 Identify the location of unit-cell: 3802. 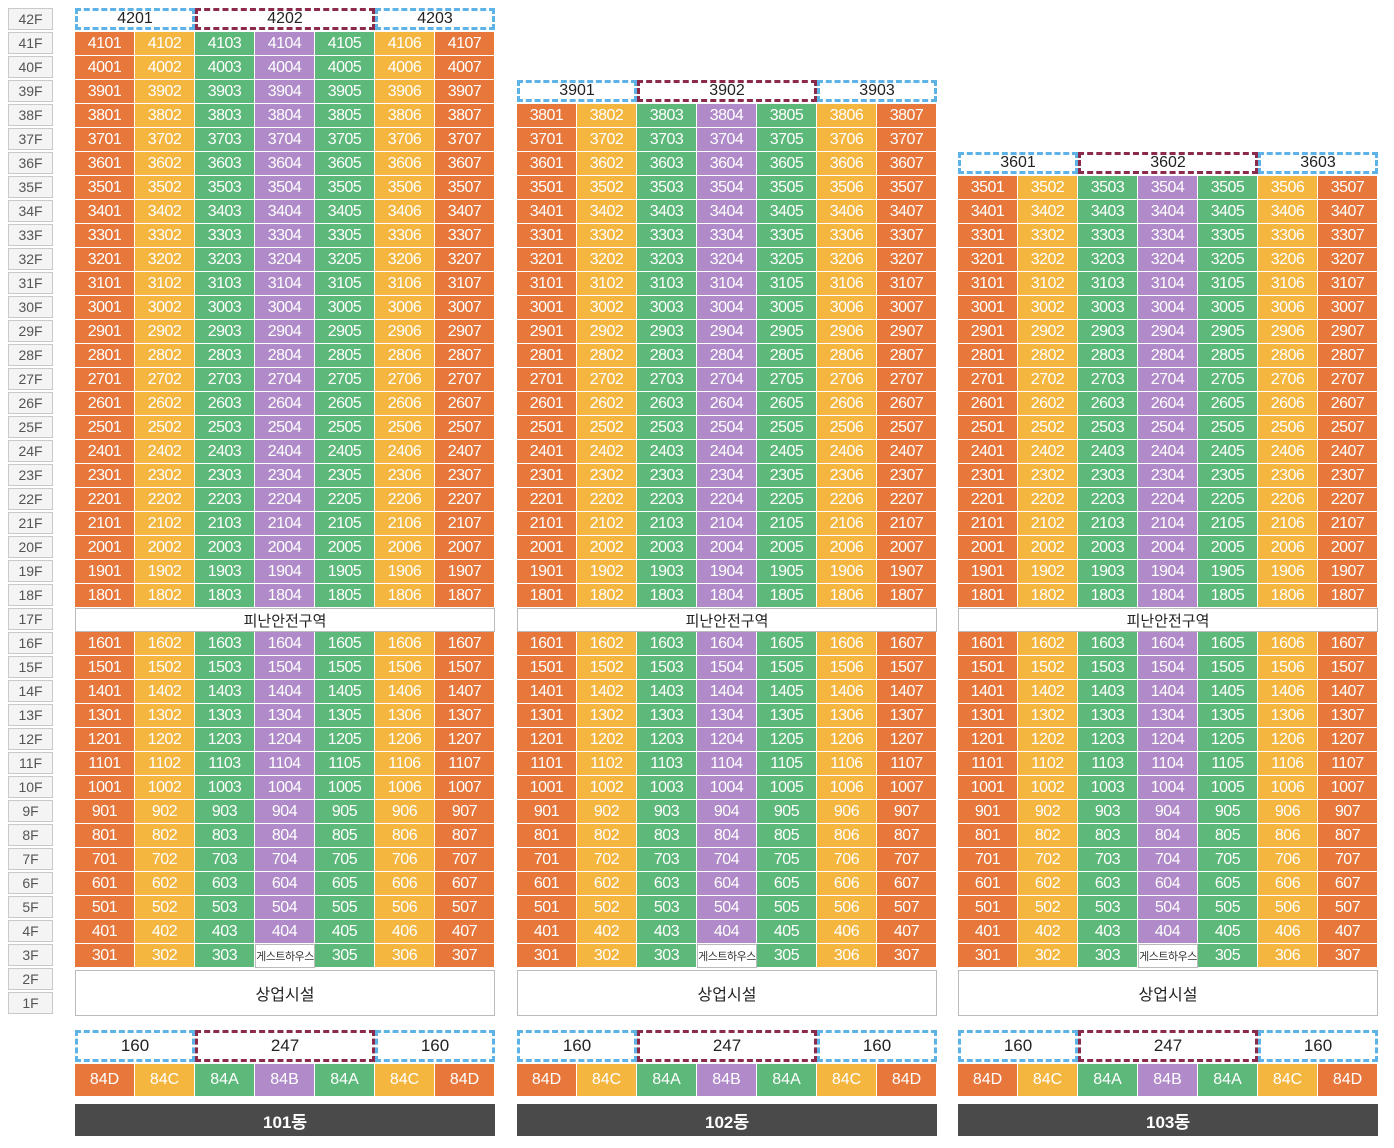
(165, 116).